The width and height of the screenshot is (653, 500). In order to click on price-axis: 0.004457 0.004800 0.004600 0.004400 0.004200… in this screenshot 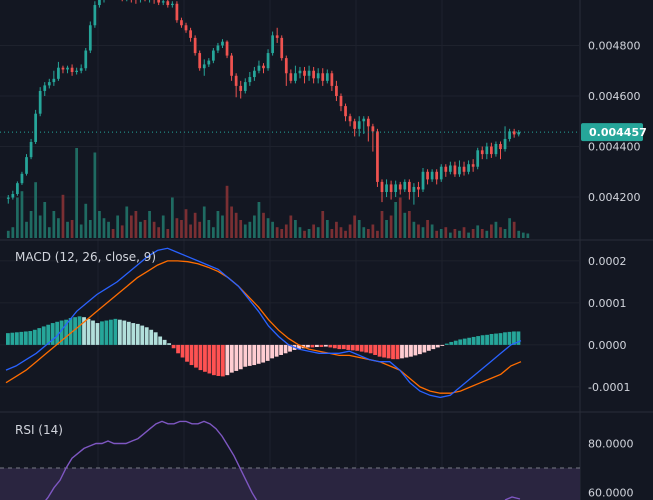, I will do `click(614, 269)`.